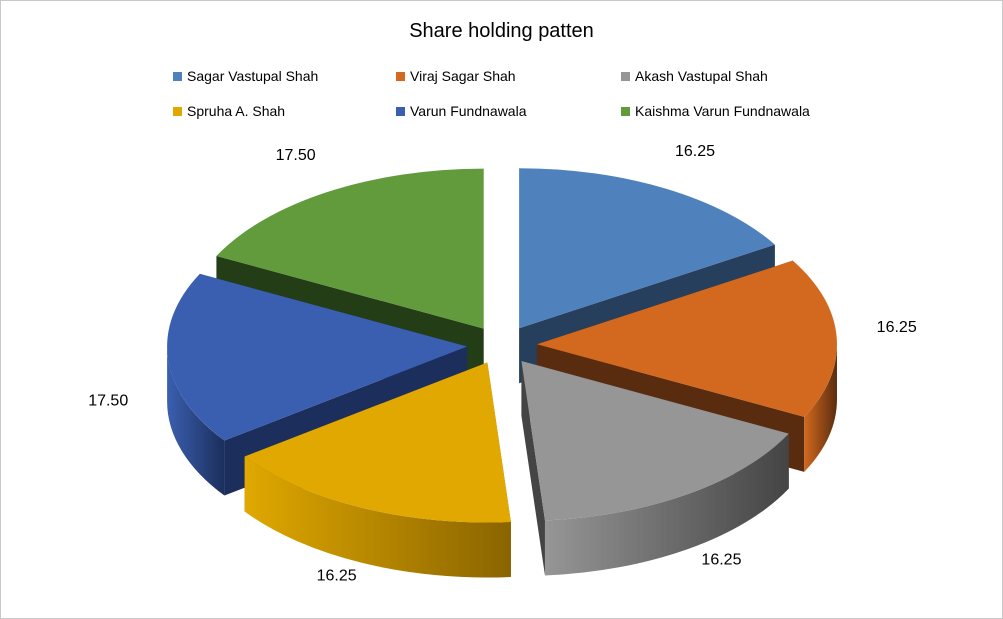 Image resolution: width=1003 pixels, height=619 pixels. I want to click on legend-item: Kaishma Varun Fundnawala, so click(715, 111).